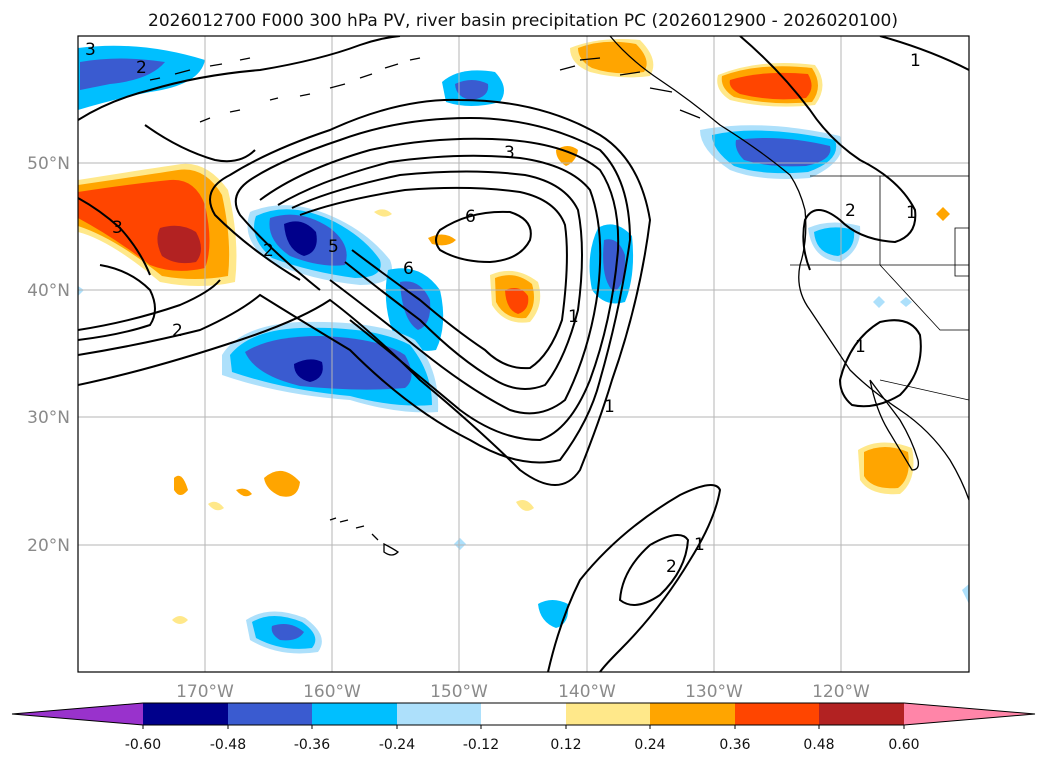 This screenshot has width=1047, height=765. Describe the element at coordinates (649, 745) in the screenshot. I see `colorbar-tick-label: 0.24` at that location.